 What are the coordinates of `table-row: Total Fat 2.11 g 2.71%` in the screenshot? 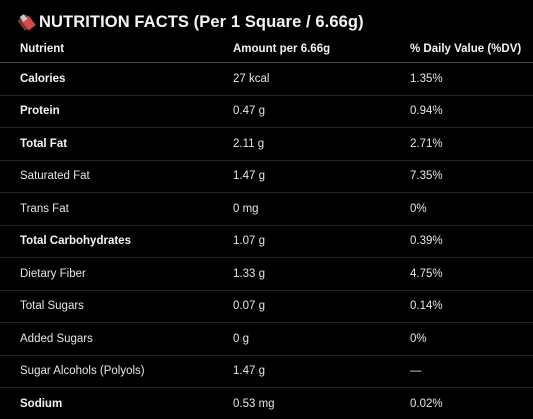 It's located at (266, 144).